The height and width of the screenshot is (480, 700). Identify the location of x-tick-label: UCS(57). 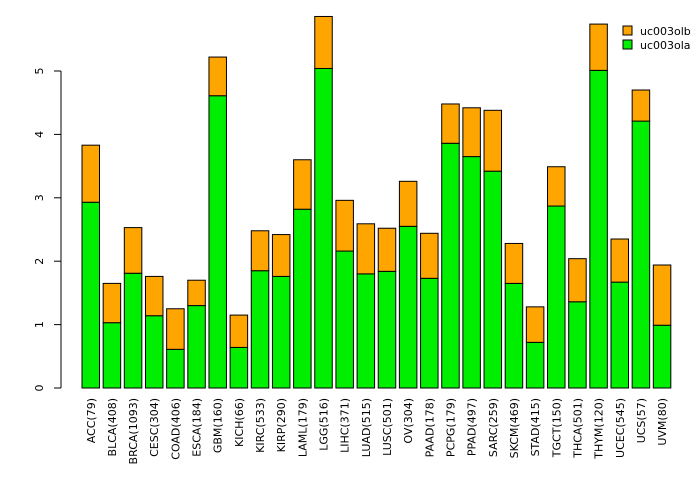
(641, 420).